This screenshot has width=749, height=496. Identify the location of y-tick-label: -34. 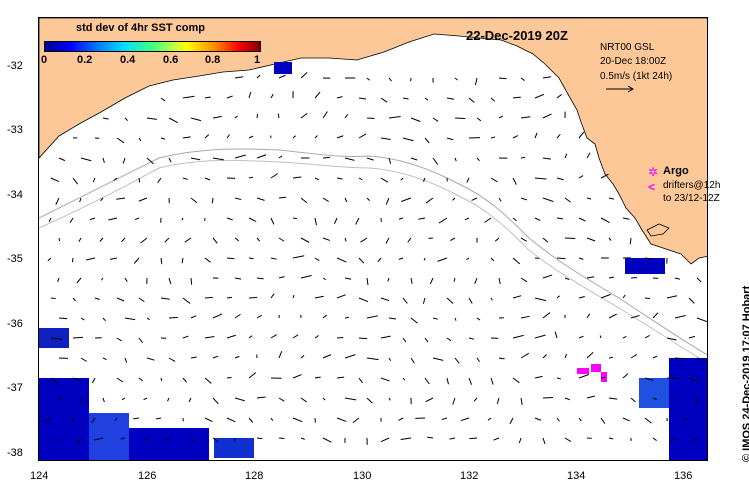
(15, 195).